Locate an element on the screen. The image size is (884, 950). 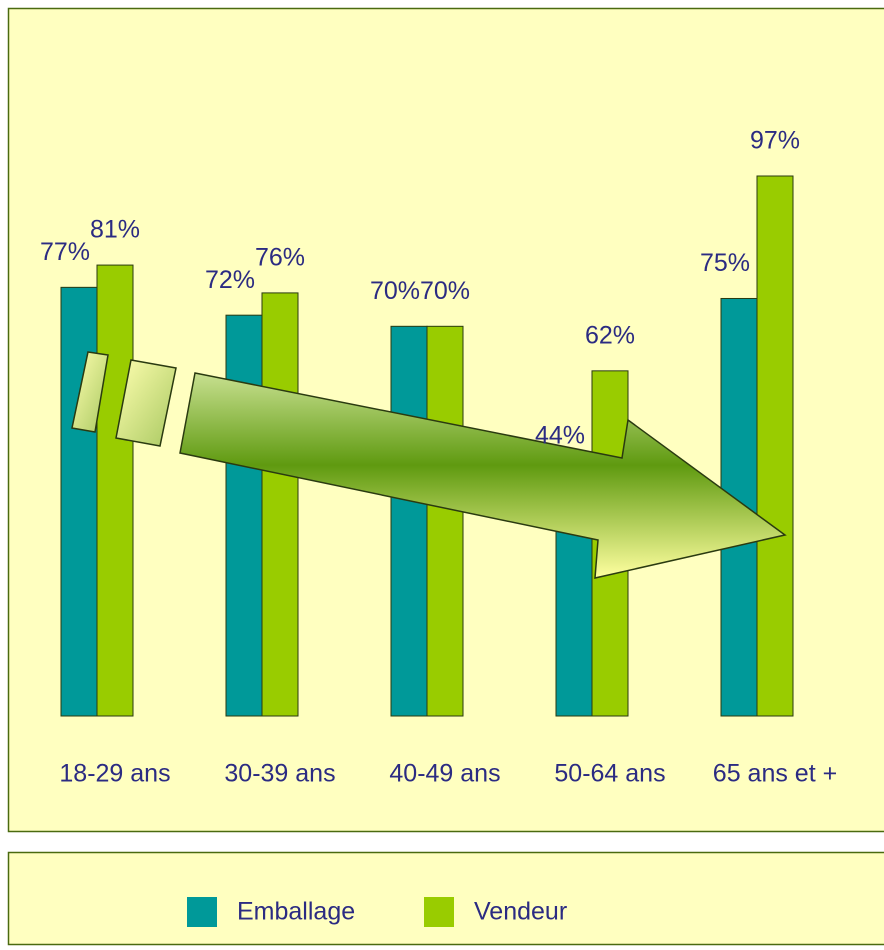
data-label: 77% is located at coordinates (65, 252).